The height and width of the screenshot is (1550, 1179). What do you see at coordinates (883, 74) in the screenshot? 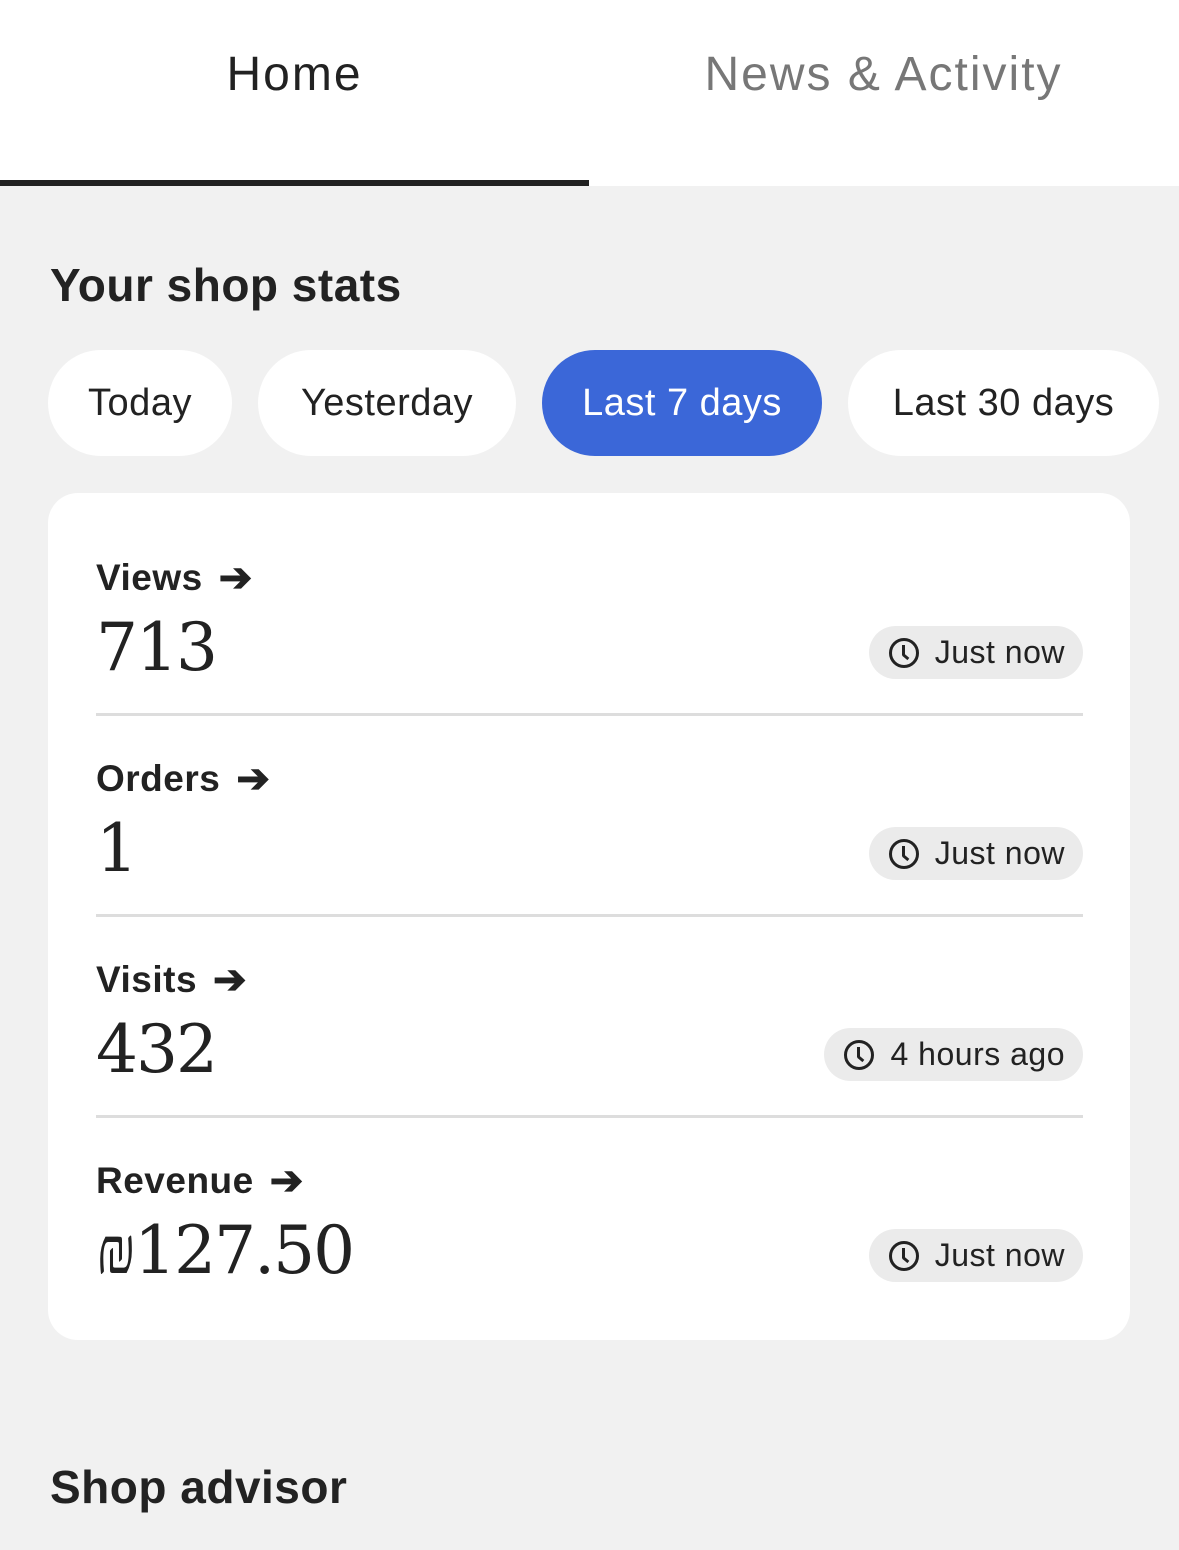
I see `tab-label: News & Activity` at bounding box center [883, 74].